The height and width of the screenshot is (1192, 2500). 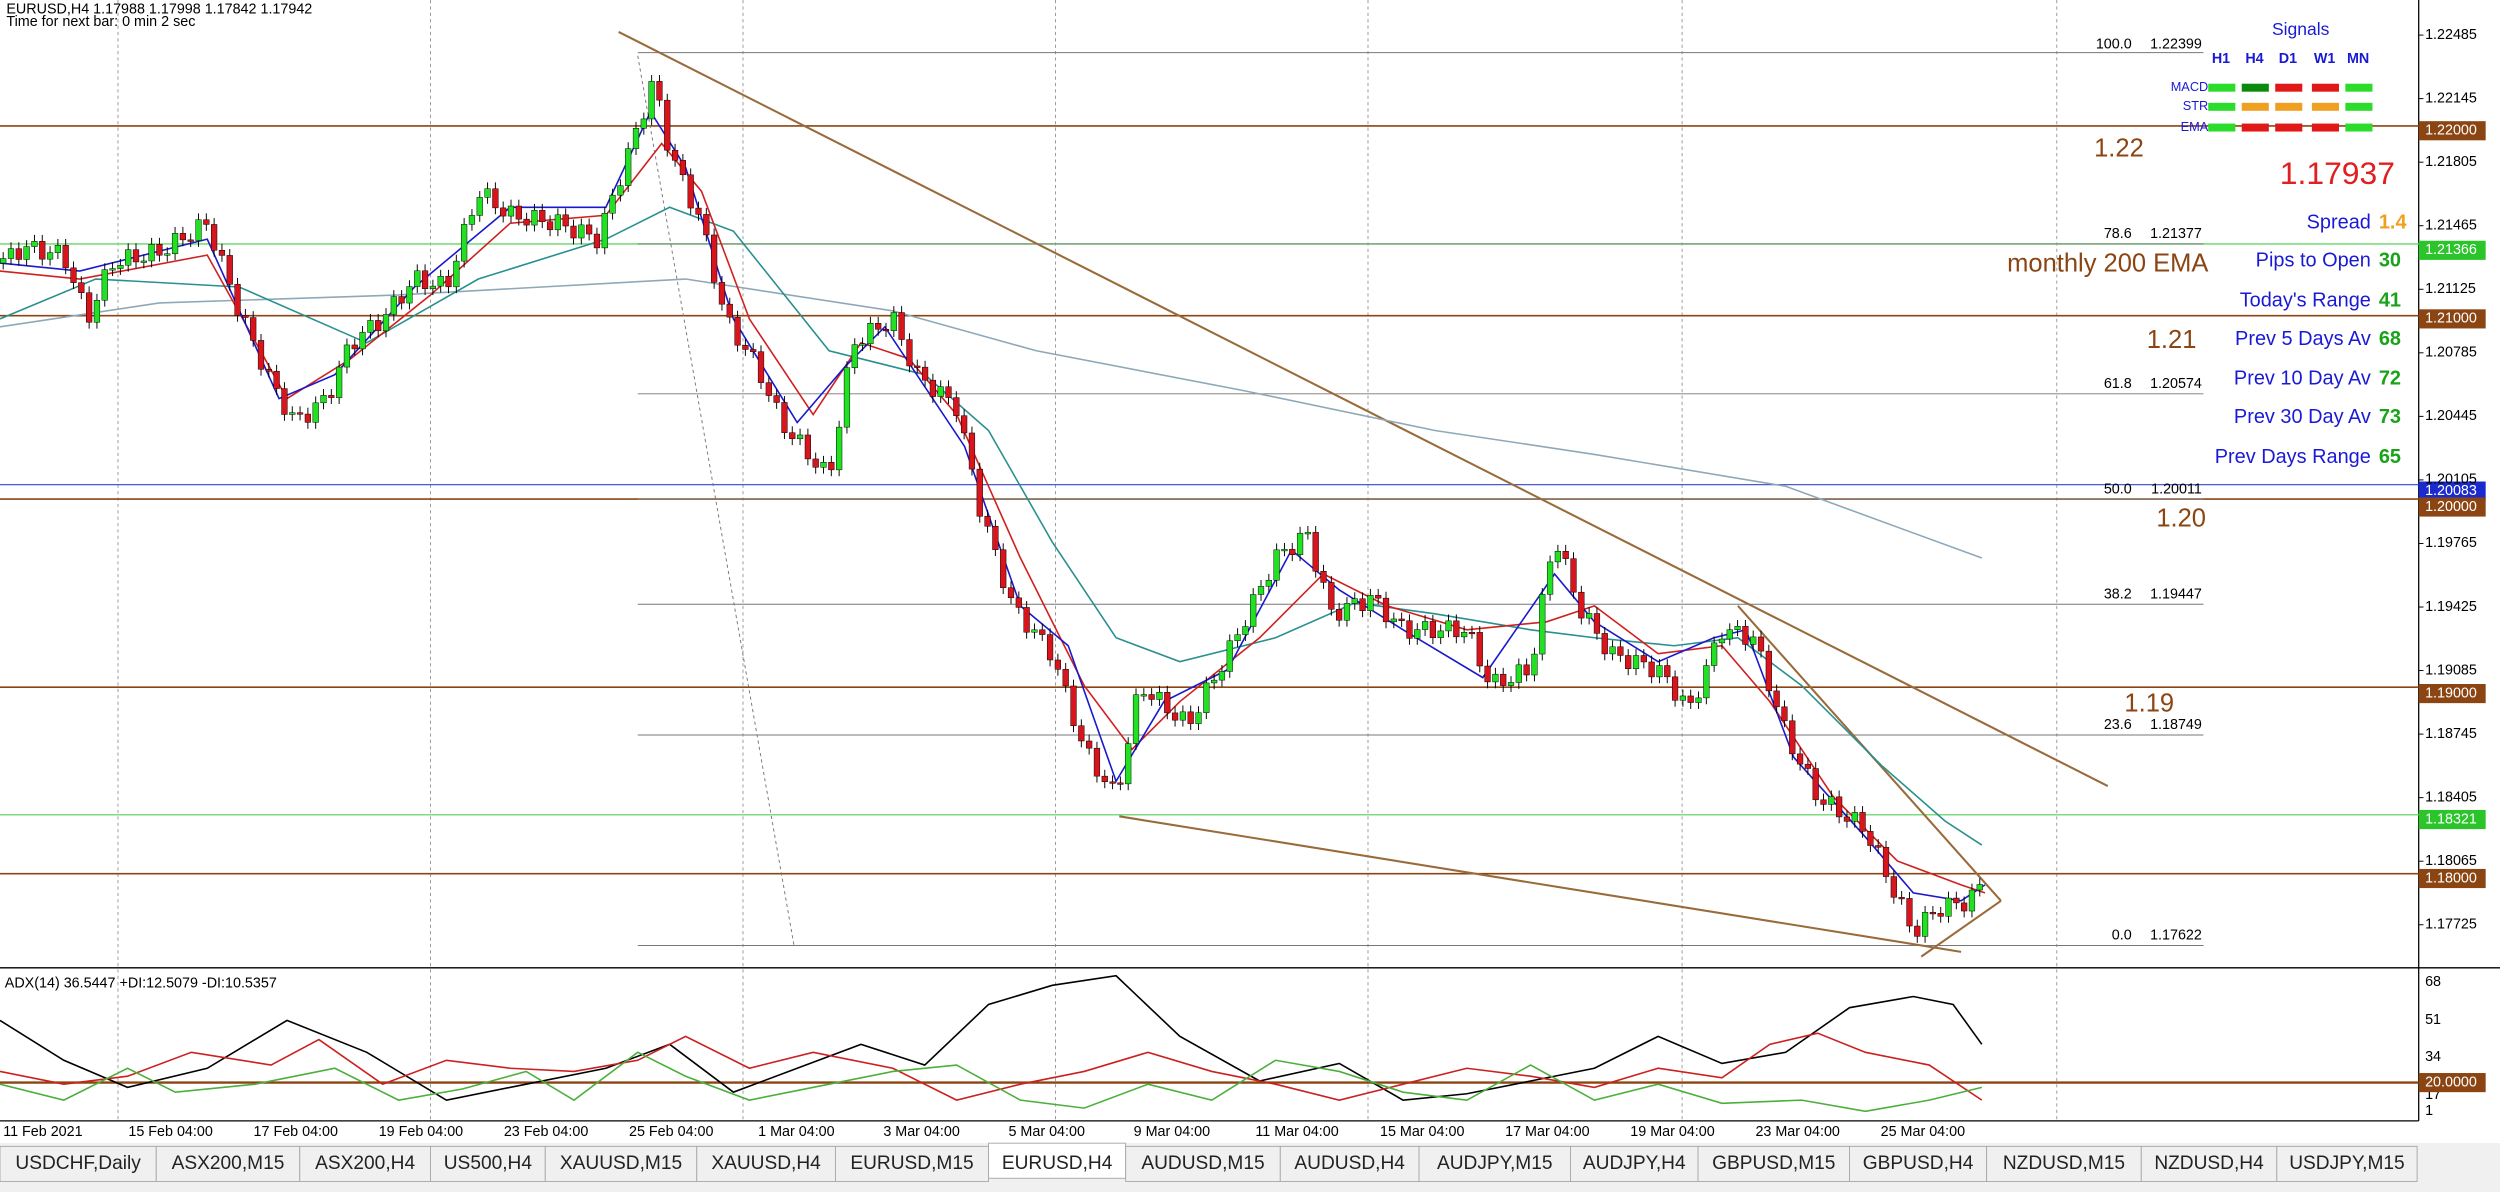 I want to click on tab-label: XAUUSD,H4, so click(x=766, y=1163).